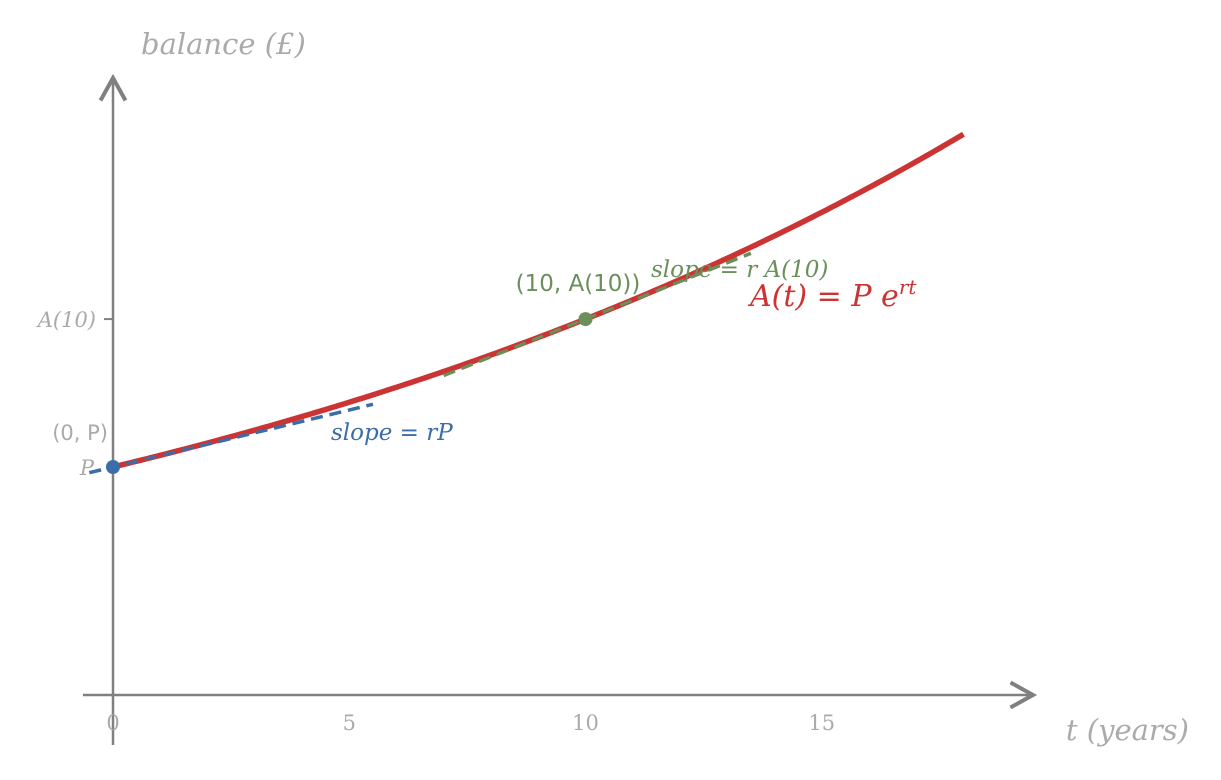 The image size is (1221, 780). I want to click on x-tick-label: 10, so click(585, 723).